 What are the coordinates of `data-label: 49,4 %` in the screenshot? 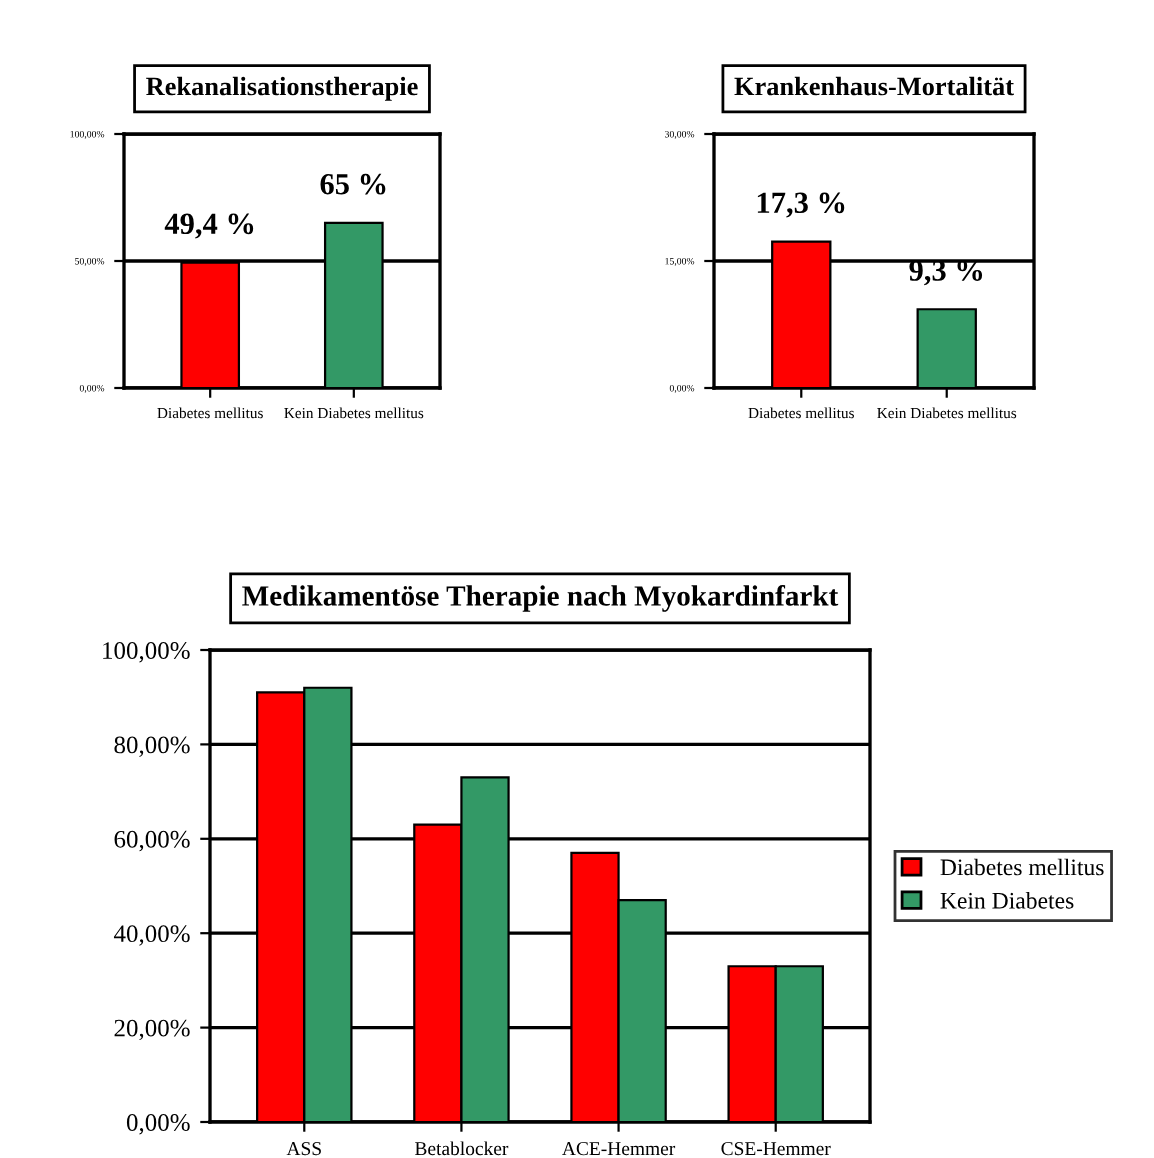 It's located at (209, 226).